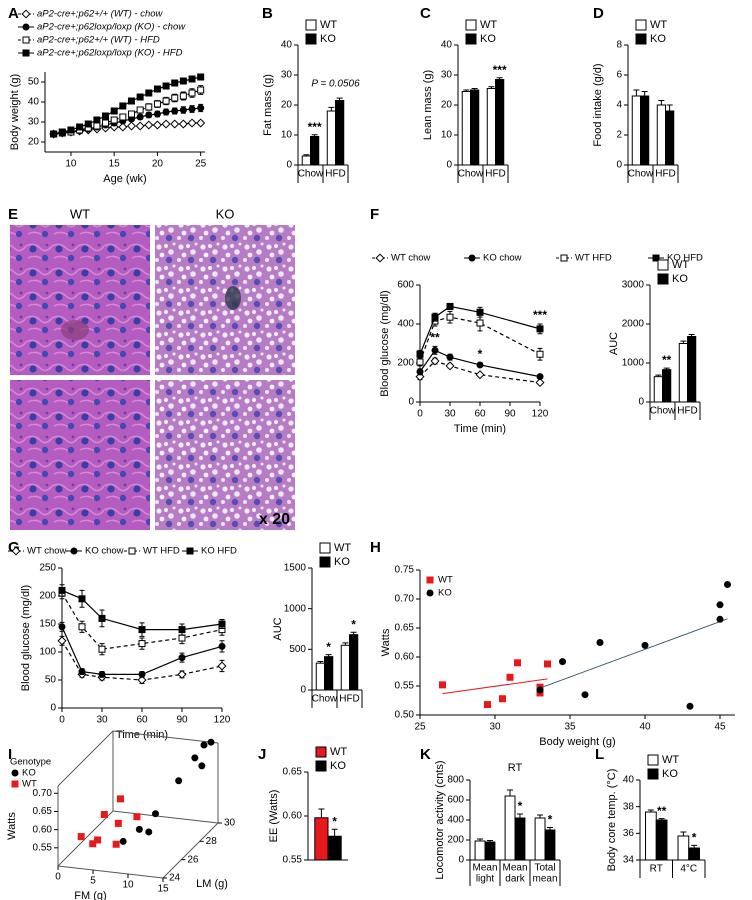 The height and width of the screenshot is (900, 752). What do you see at coordinates (633, 285) in the screenshot?
I see `y-tick-label: 3000` at bounding box center [633, 285].